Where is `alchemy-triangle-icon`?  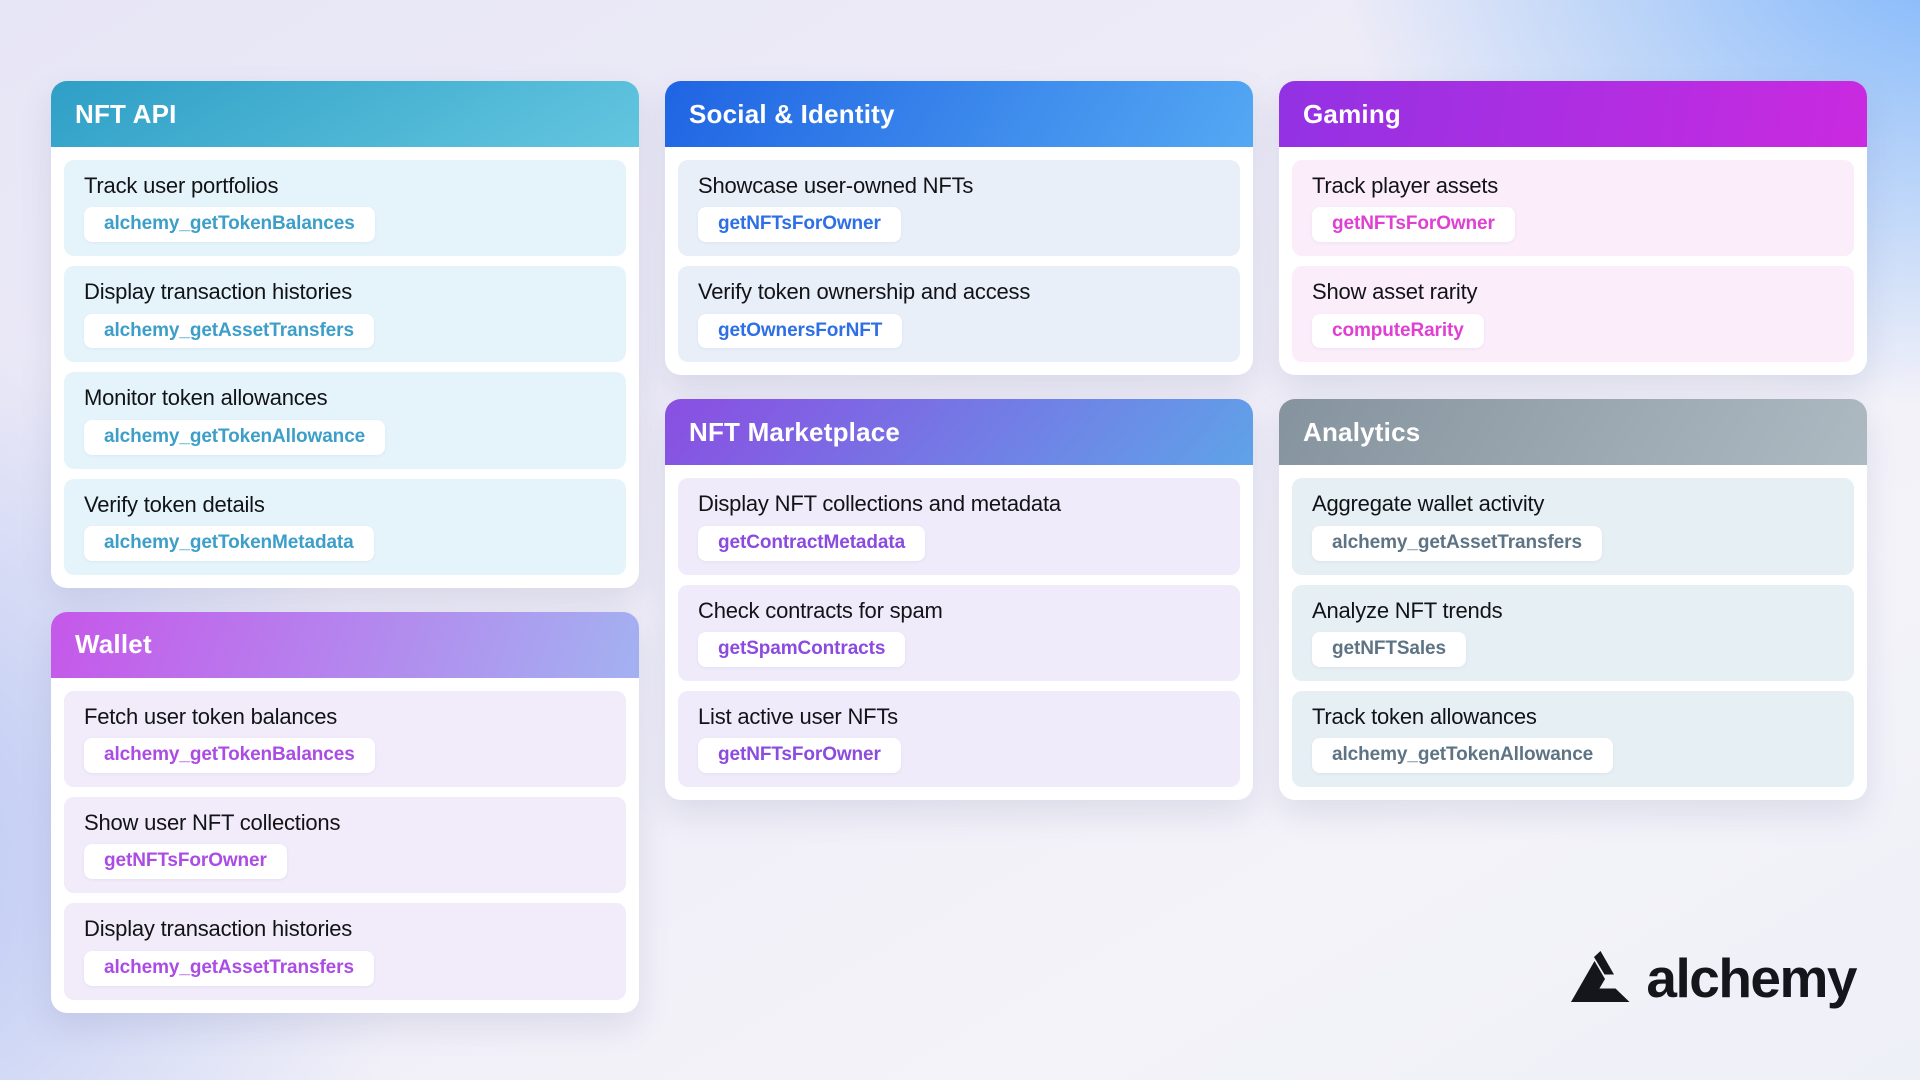 alchemy-triangle-icon is located at coordinates (1600, 976).